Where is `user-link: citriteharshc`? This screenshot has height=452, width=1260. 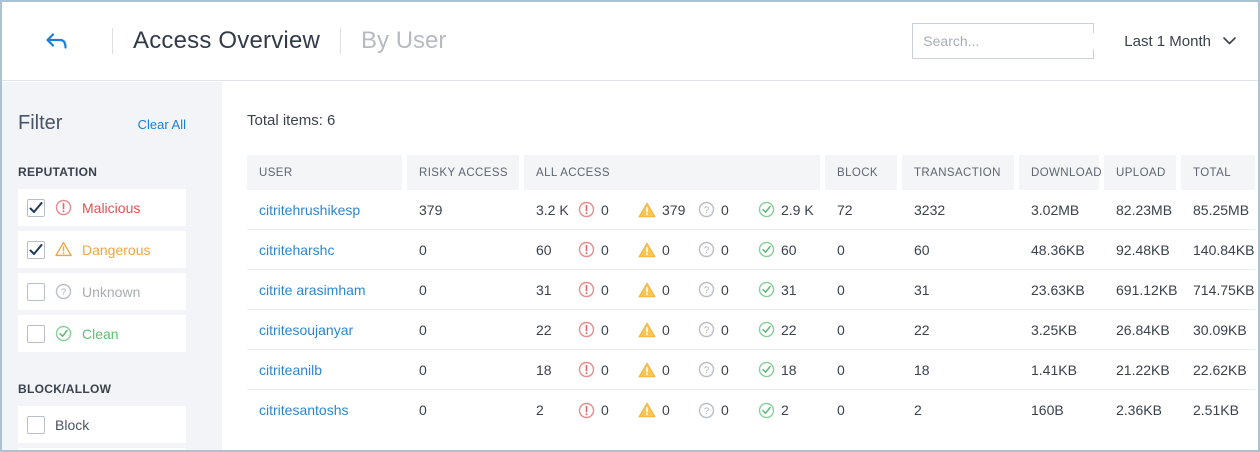 user-link: citriteharshc is located at coordinates (297, 249).